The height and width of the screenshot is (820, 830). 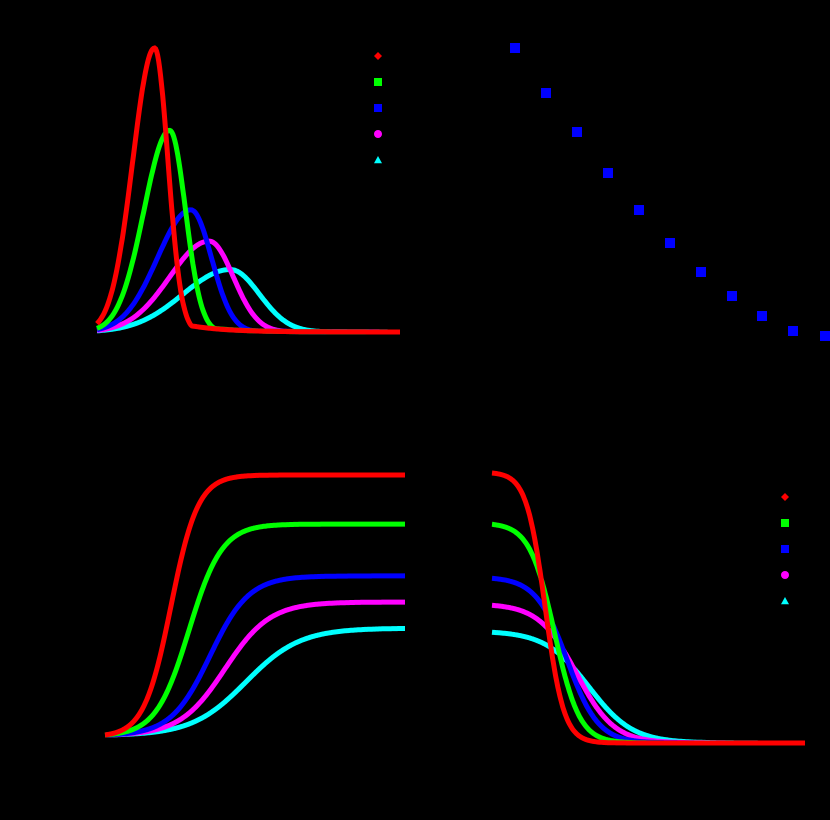 I want to click on scatter-chart, so click(x=670, y=192).